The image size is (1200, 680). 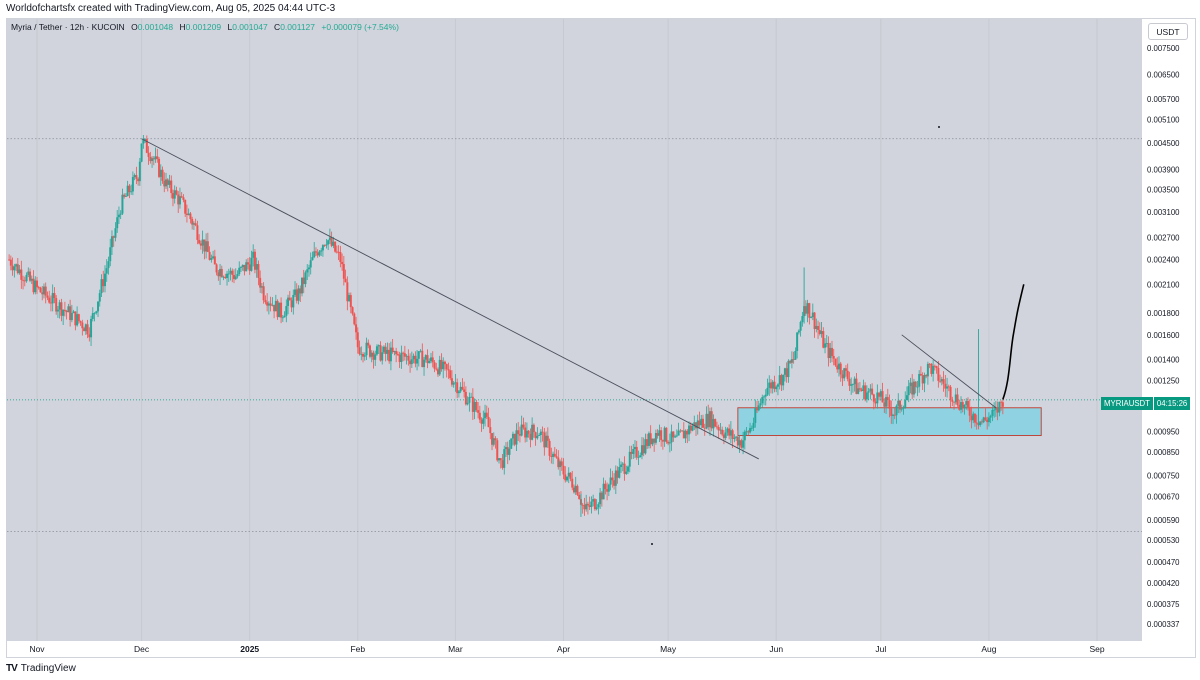 What do you see at coordinates (574, 649) in the screenshot?
I see `time-axis: Nov Dec 2025 Feb Mar Apr May Jun Jul Aug Sep` at bounding box center [574, 649].